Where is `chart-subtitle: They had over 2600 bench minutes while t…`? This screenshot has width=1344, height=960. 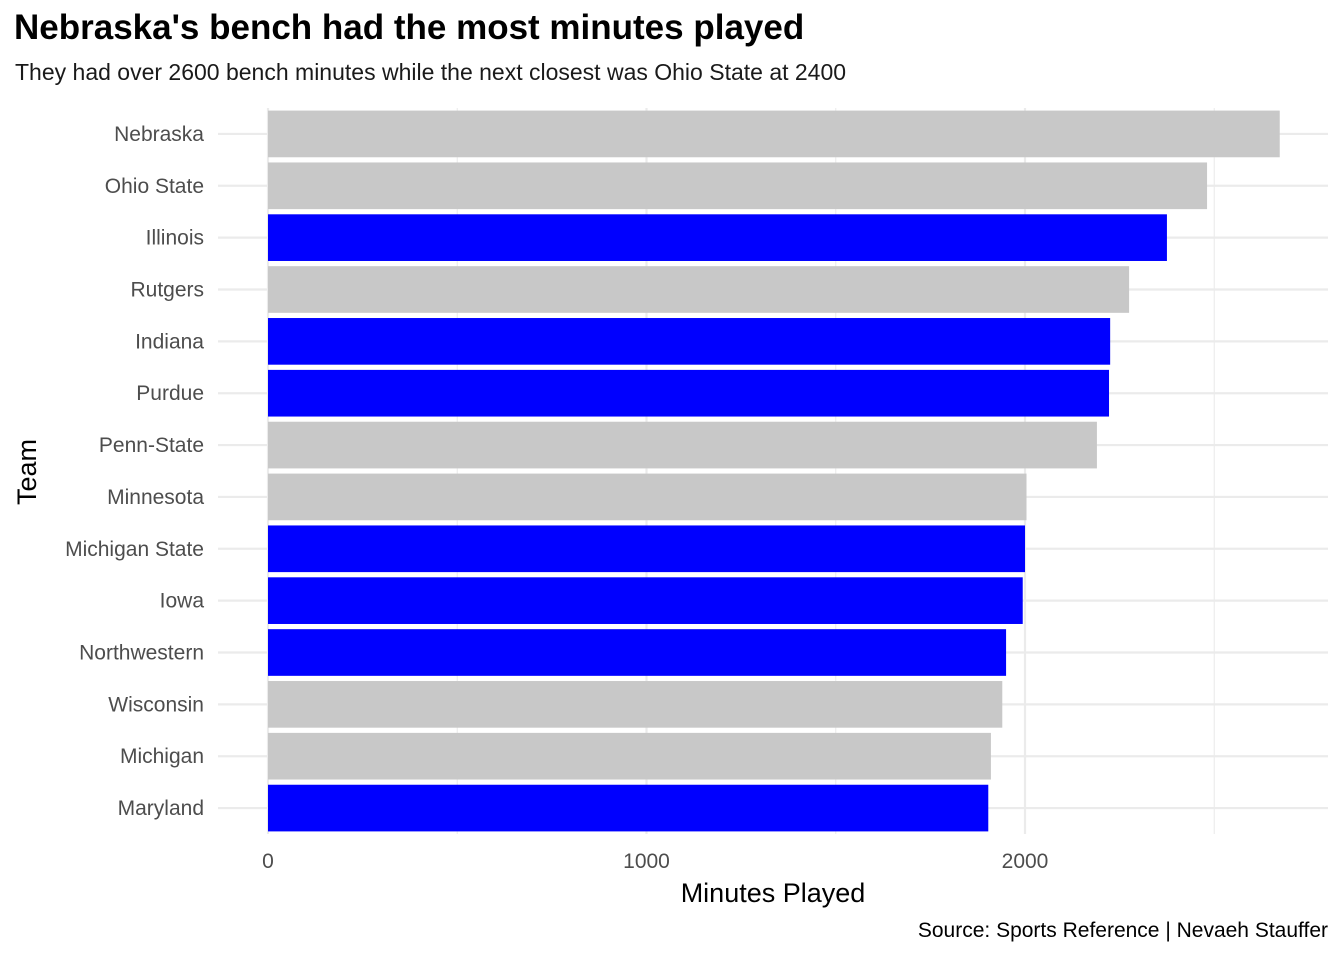 chart-subtitle: They had over 2600 bench minutes while t… is located at coordinates (431, 72).